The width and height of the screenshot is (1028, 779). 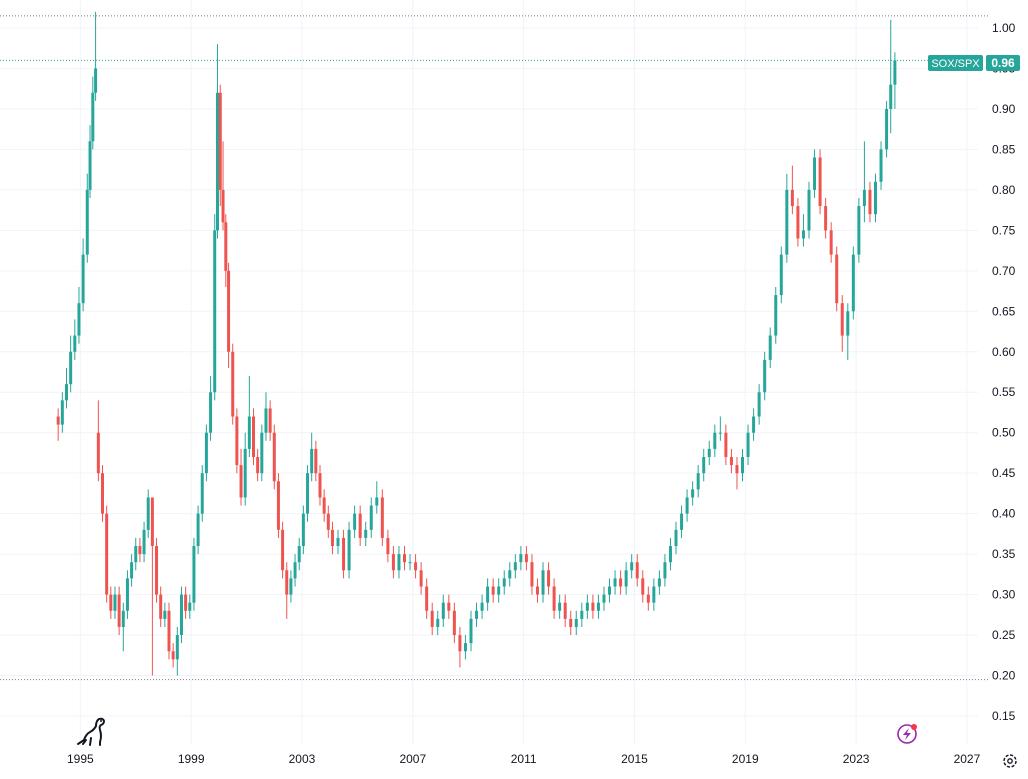 What do you see at coordinates (1004, 190) in the screenshot?
I see `y-tick-label: 0.80` at bounding box center [1004, 190].